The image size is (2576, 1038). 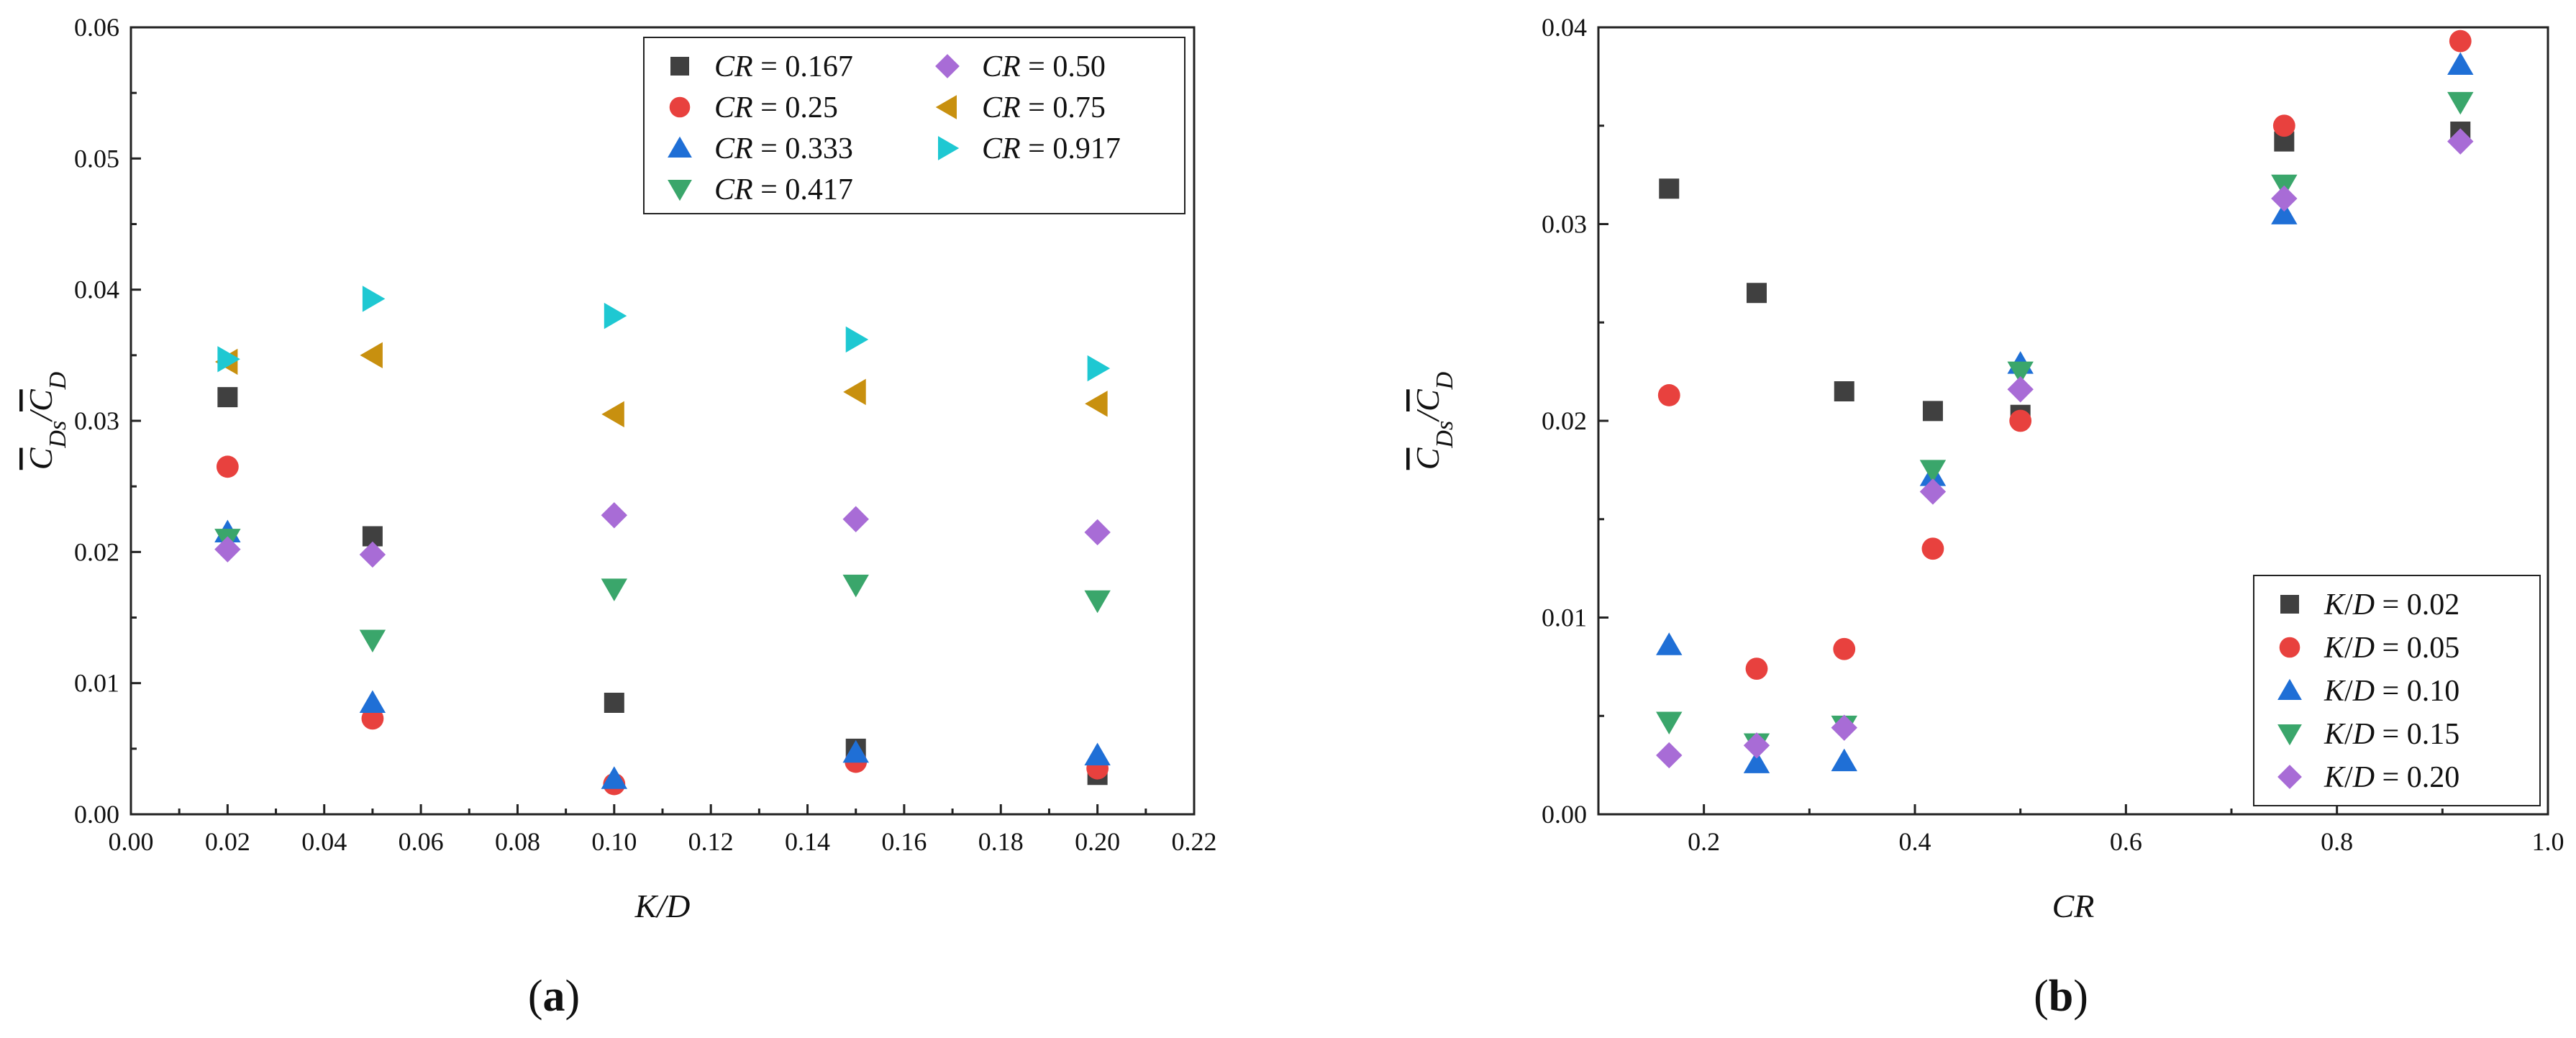 What do you see at coordinates (2080, 830) in the screenshot?
I see `x-axis-b: 0.2 0.4 0.6 0.8 1.0` at bounding box center [2080, 830].